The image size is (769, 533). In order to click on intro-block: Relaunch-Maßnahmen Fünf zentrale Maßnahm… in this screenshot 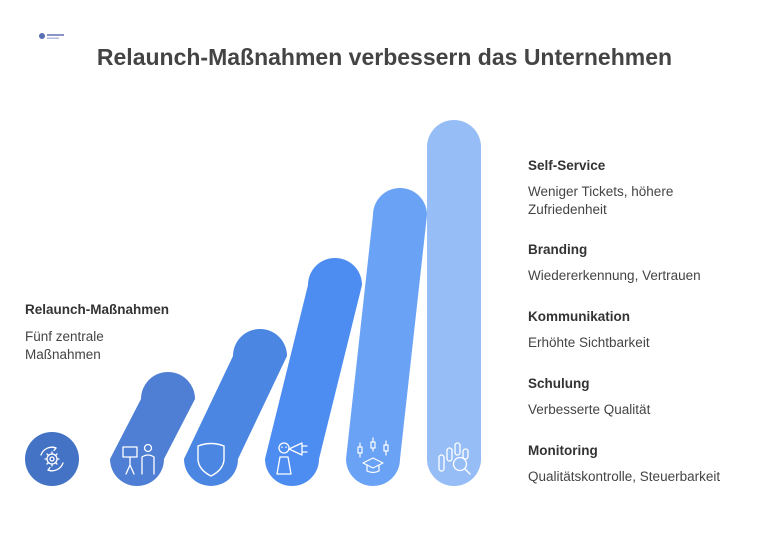, I will do `click(110, 333)`.